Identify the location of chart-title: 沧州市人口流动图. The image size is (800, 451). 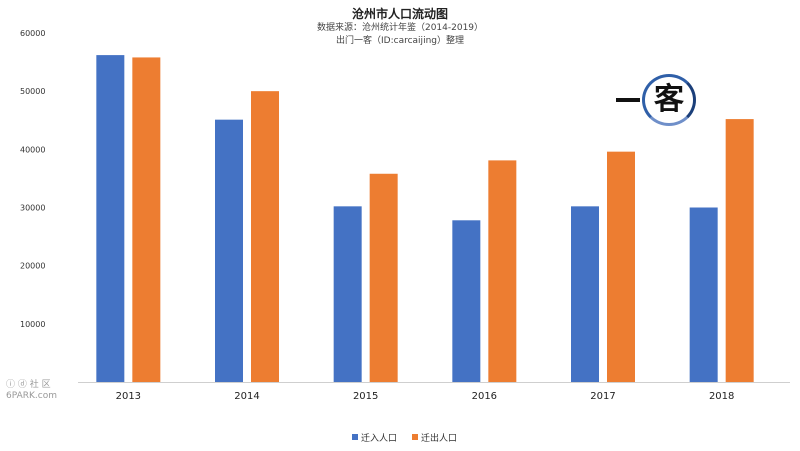
(399, 14).